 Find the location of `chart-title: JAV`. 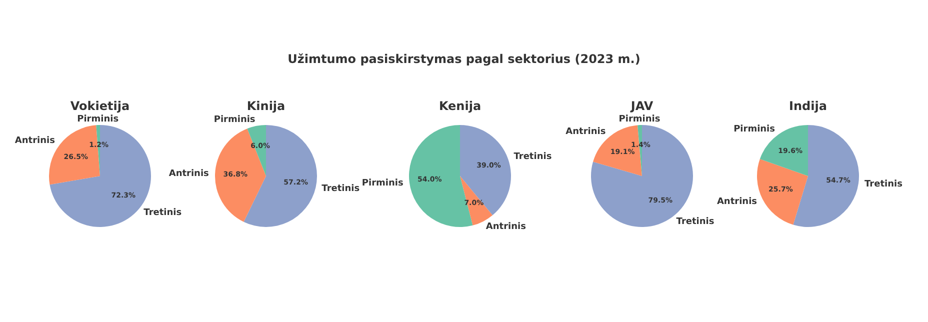

chart-title: JAV is located at coordinates (642, 106).